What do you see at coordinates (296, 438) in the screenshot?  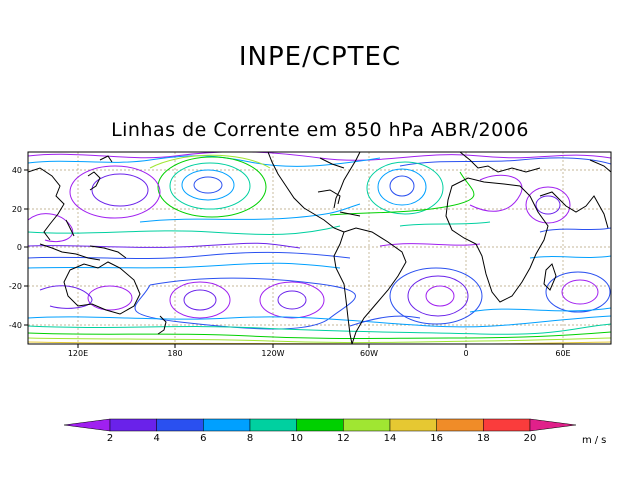 I see `colorbar-label: 10` at bounding box center [296, 438].